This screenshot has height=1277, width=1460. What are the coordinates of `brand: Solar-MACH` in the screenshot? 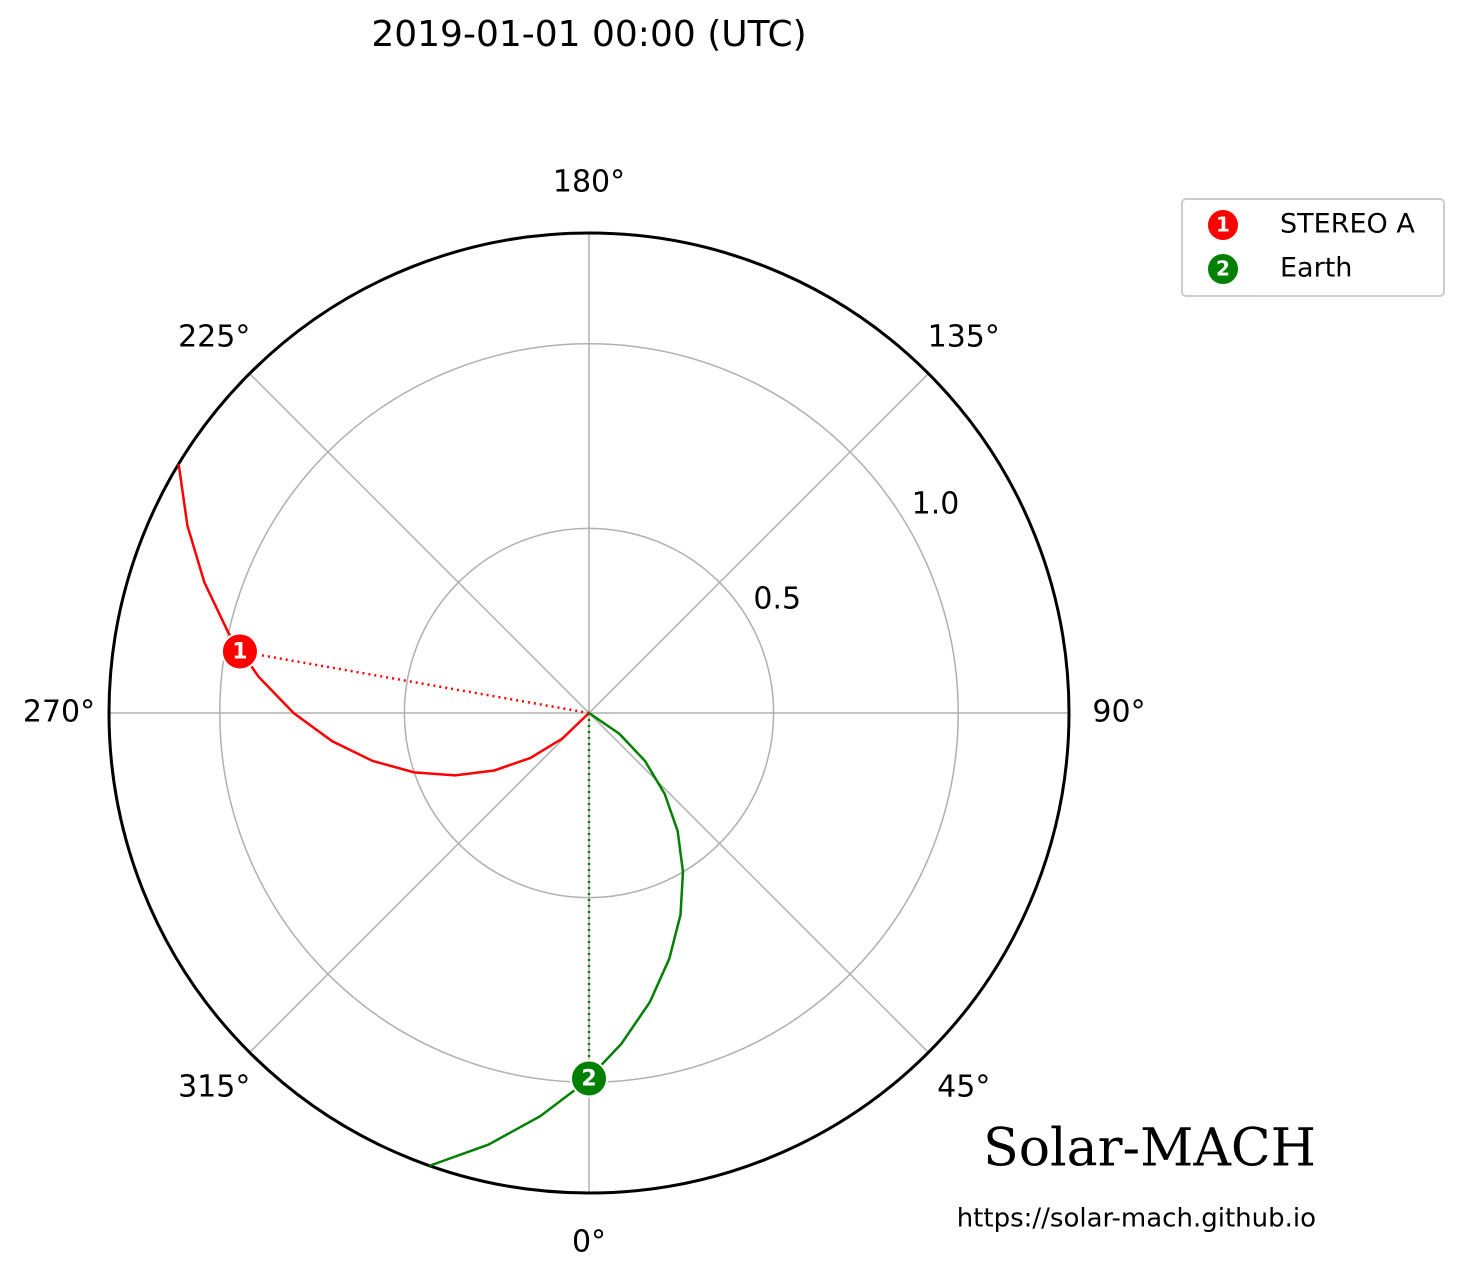 It's located at (1149, 1149).